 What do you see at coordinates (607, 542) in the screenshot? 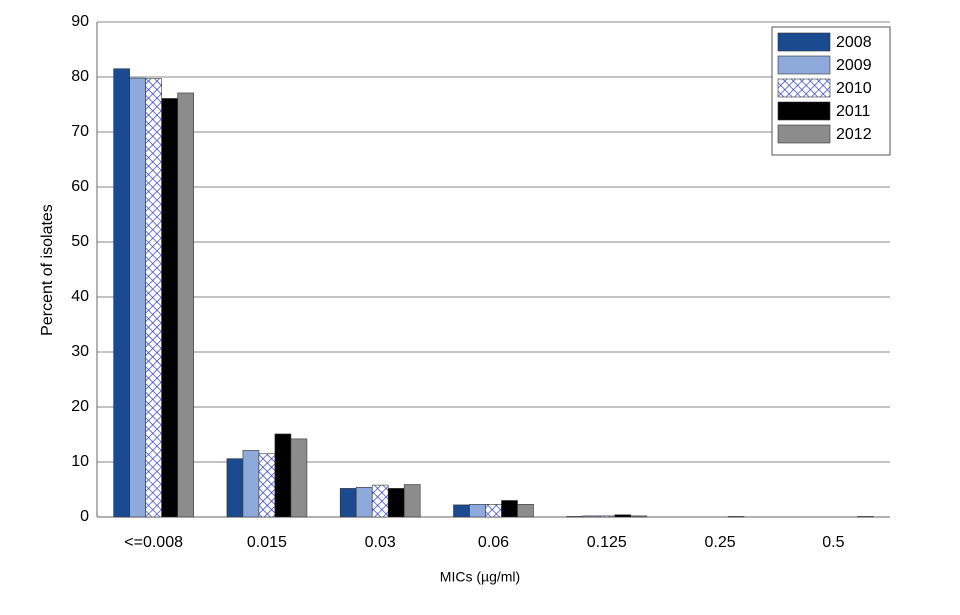
I see `x-tick-label: 0.125` at bounding box center [607, 542].